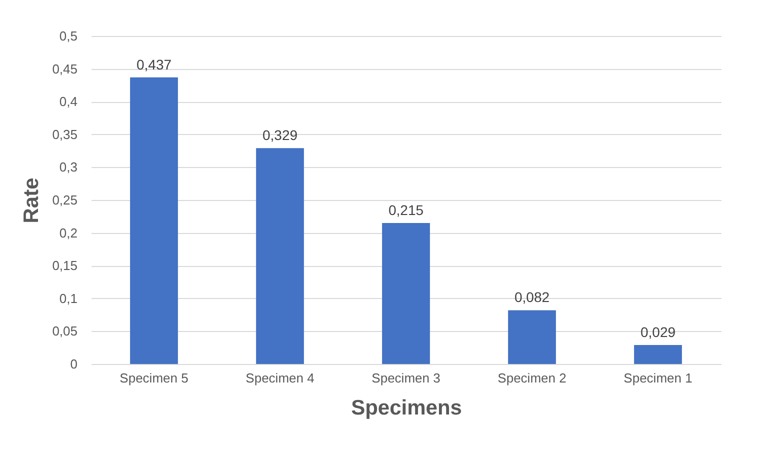 Image resolution: width=758 pixels, height=462 pixels. I want to click on data-label: 0,215, so click(406, 210).